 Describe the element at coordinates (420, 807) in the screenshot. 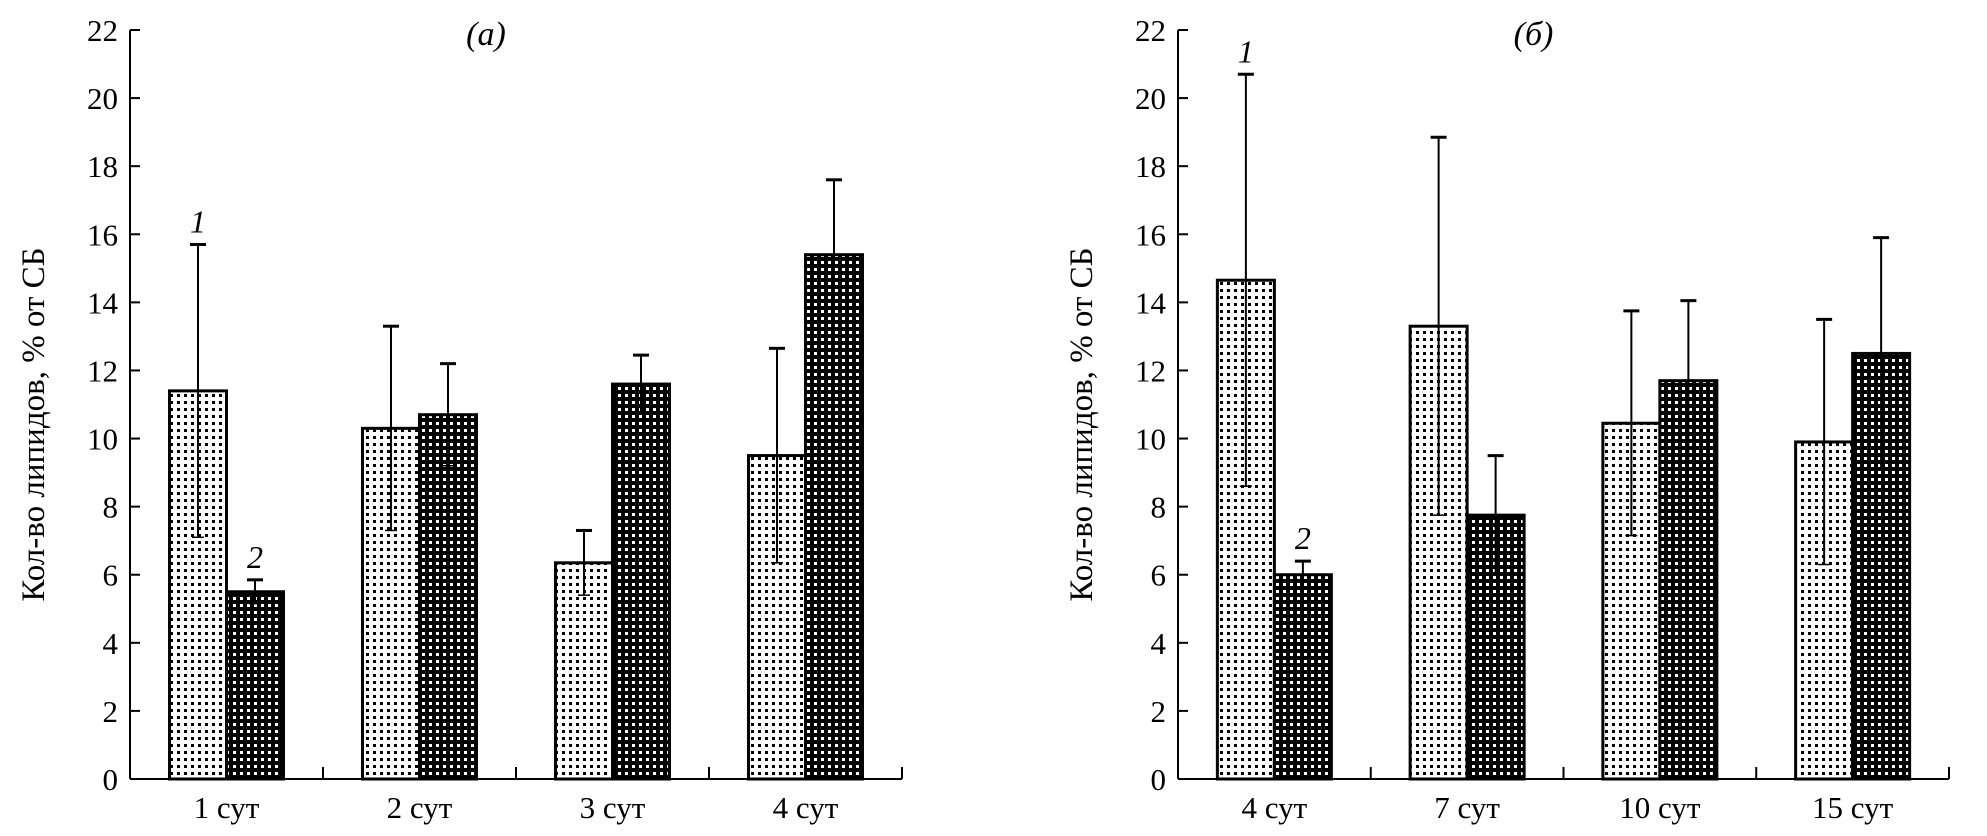

I see `x-tick-label: 2 сут` at that location.